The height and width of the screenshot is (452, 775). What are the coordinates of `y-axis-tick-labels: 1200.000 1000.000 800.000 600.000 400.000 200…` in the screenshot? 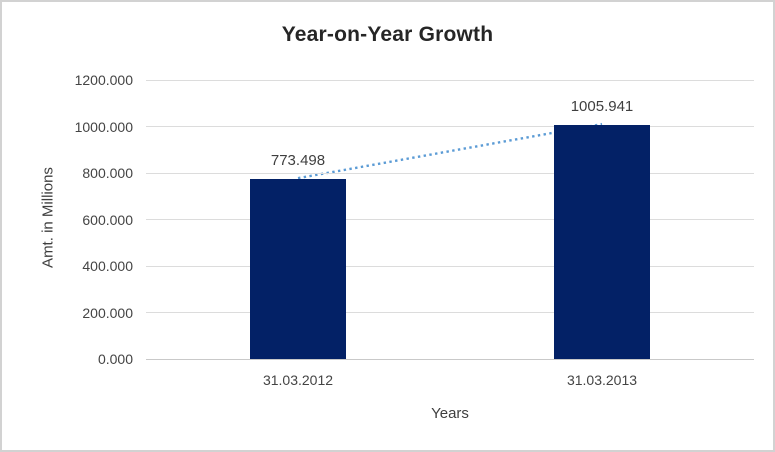 It's located at (67, 219).